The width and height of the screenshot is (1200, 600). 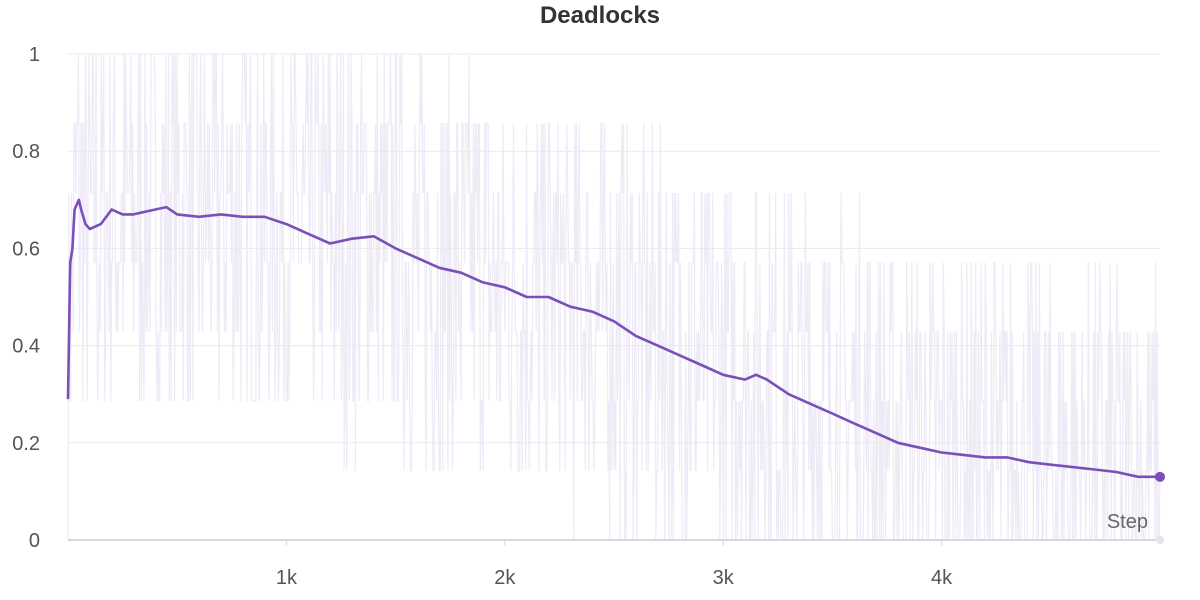 I want to click on x-tick-label: 3k, so click(x=724, y=578).